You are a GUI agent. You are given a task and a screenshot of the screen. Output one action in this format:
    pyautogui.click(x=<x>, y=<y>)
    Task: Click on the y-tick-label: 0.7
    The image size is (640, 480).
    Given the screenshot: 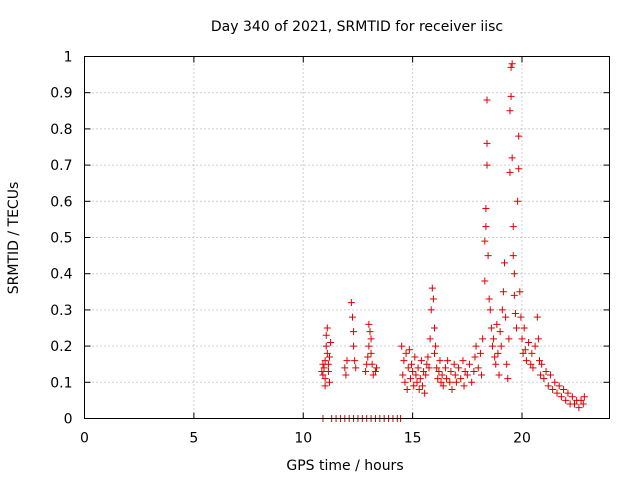 What is the action you would take?
    pyautogui.click(x=61, y=166)
    